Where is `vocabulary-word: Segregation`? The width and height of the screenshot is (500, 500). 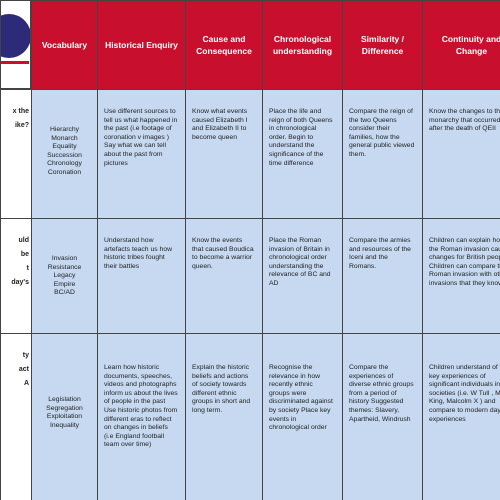 vocabulary-word: Segregation is located at coordinates (64, 408).